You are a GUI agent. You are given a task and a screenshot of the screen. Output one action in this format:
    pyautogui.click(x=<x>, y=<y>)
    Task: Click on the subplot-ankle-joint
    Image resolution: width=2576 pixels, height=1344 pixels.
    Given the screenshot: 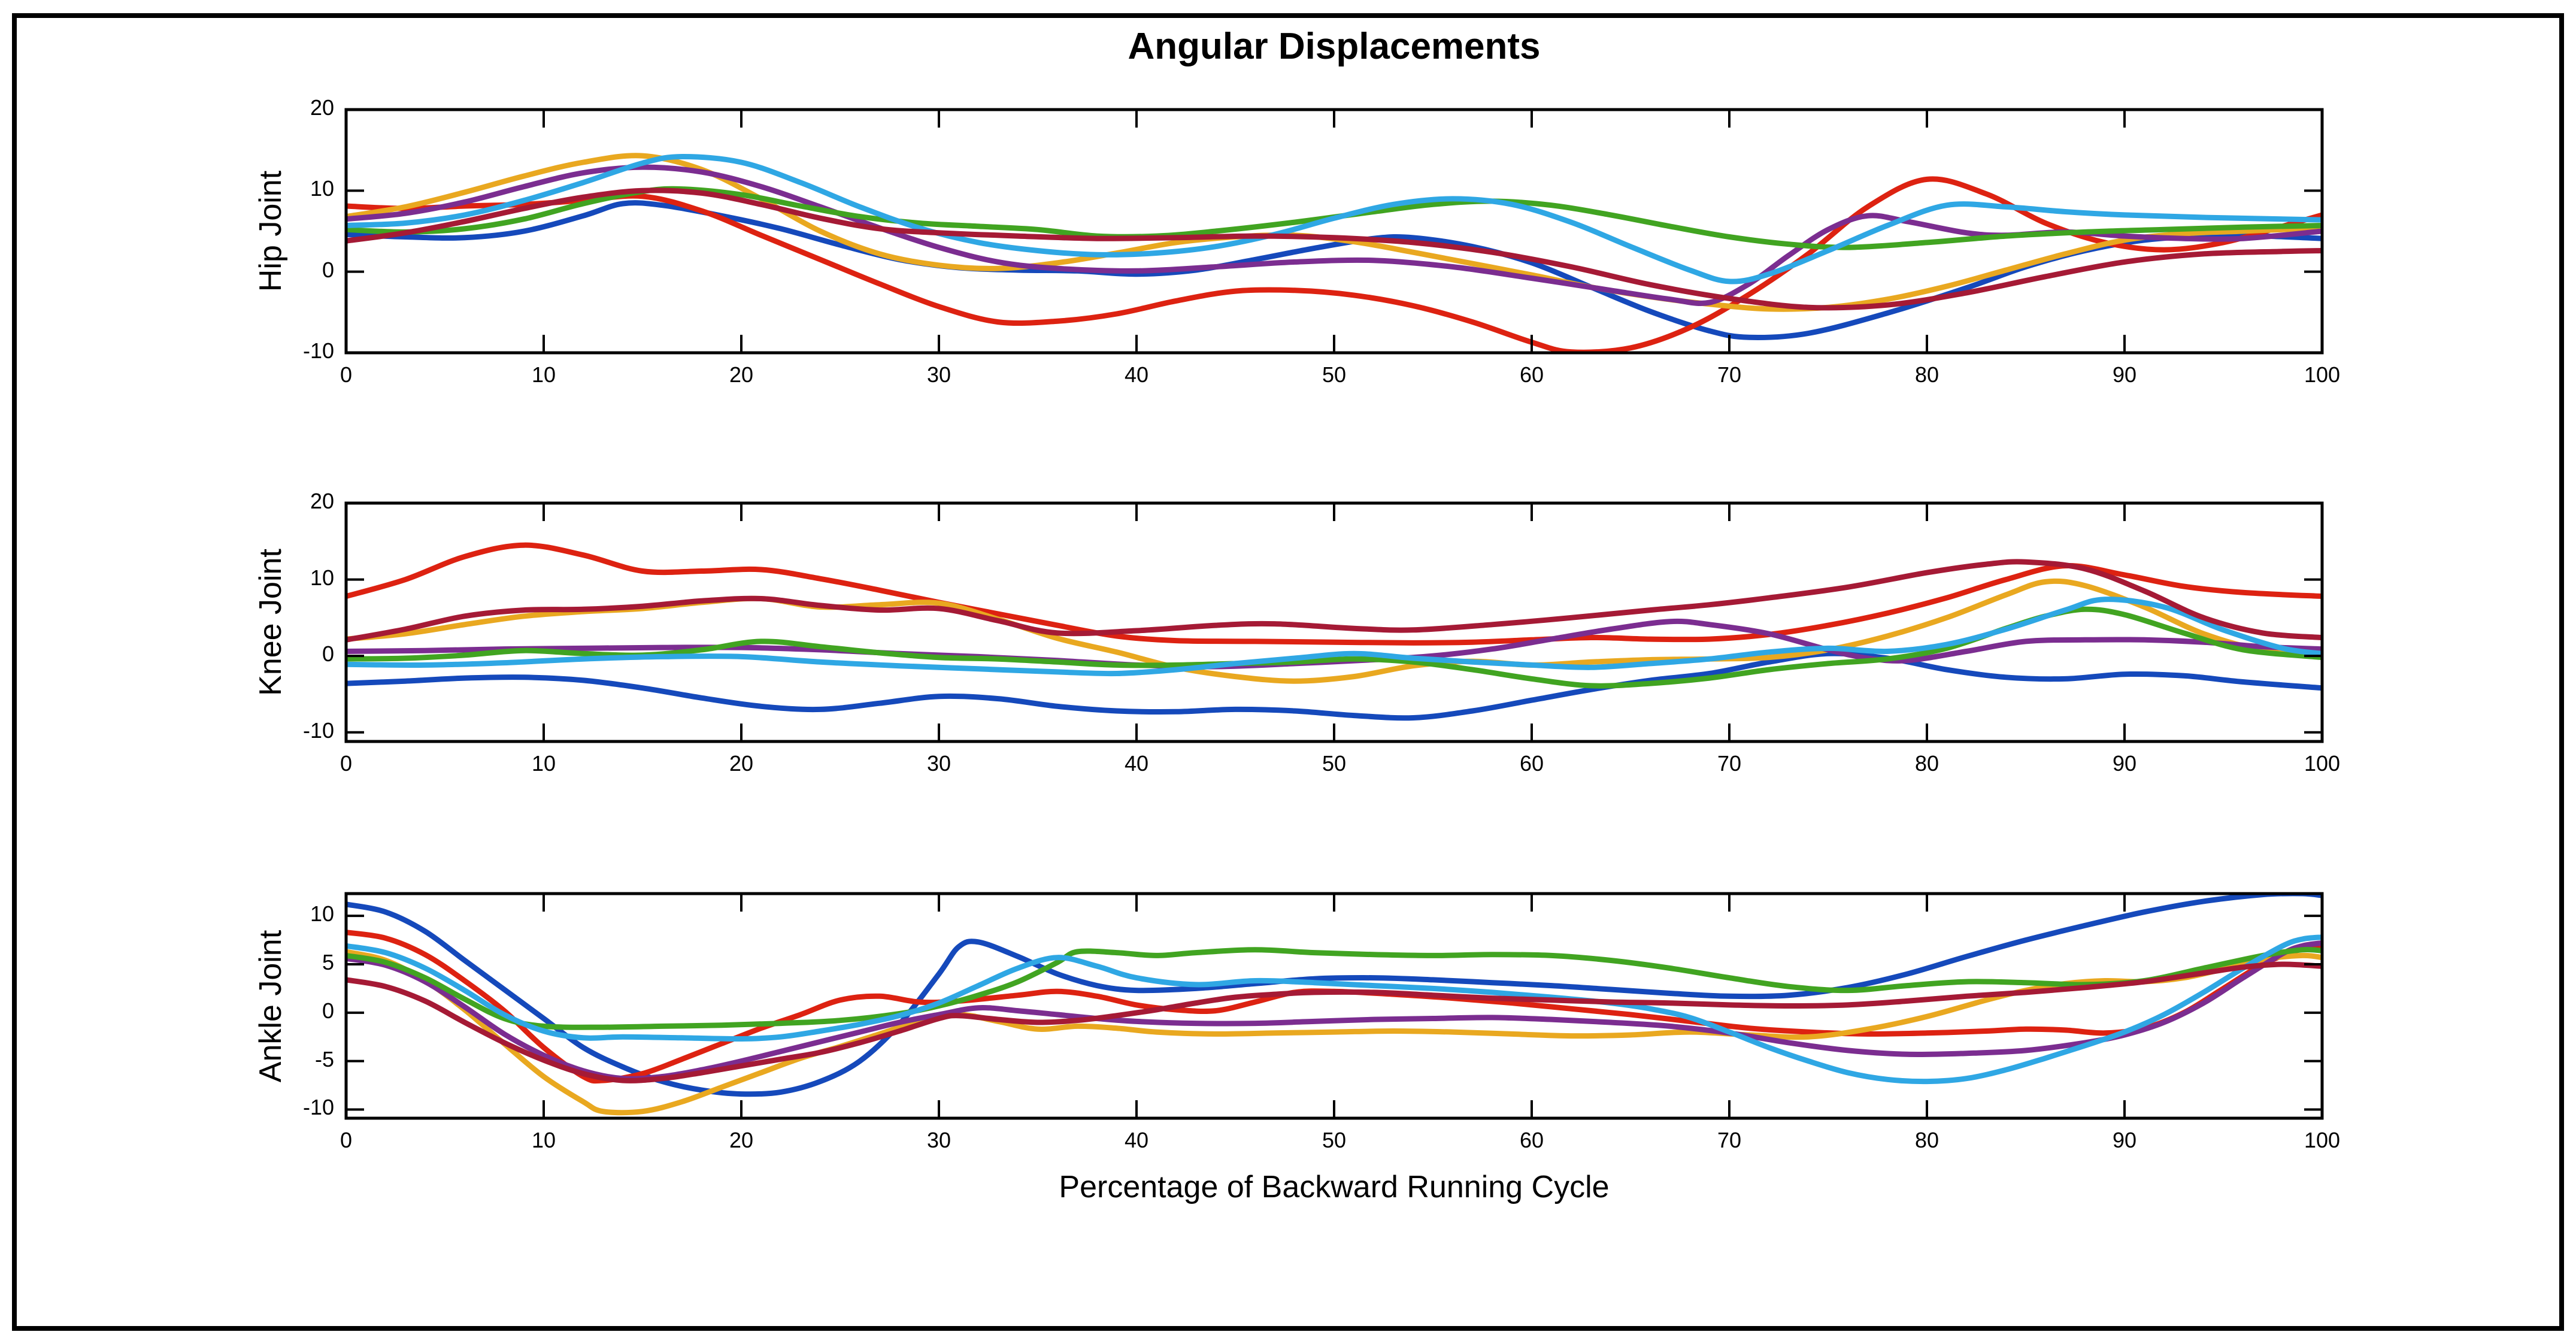 What is the action you would take?
    pyautogui.click(x=1334, y=1006)
    